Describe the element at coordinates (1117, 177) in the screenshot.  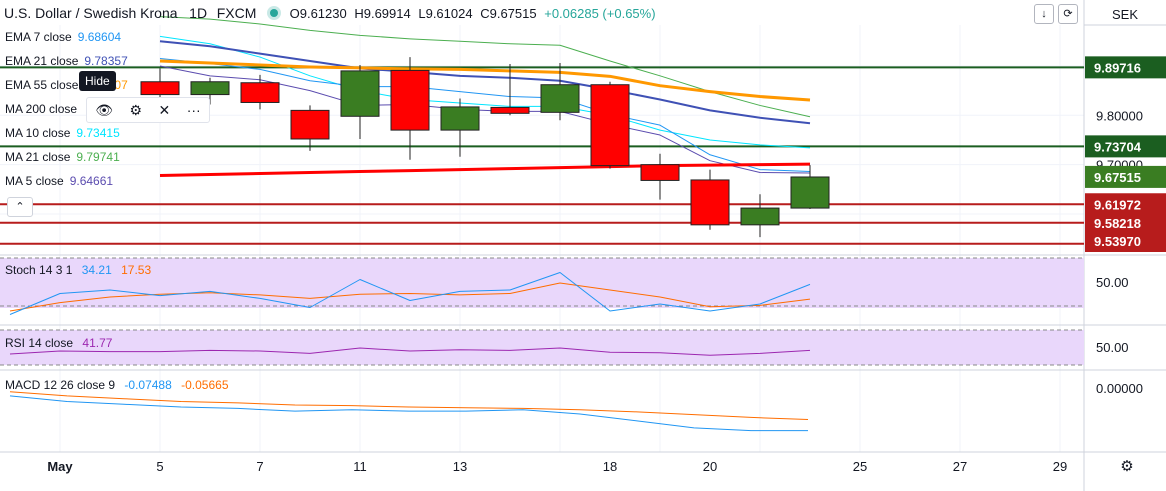
I see `price-label: 9.67515` at that location.